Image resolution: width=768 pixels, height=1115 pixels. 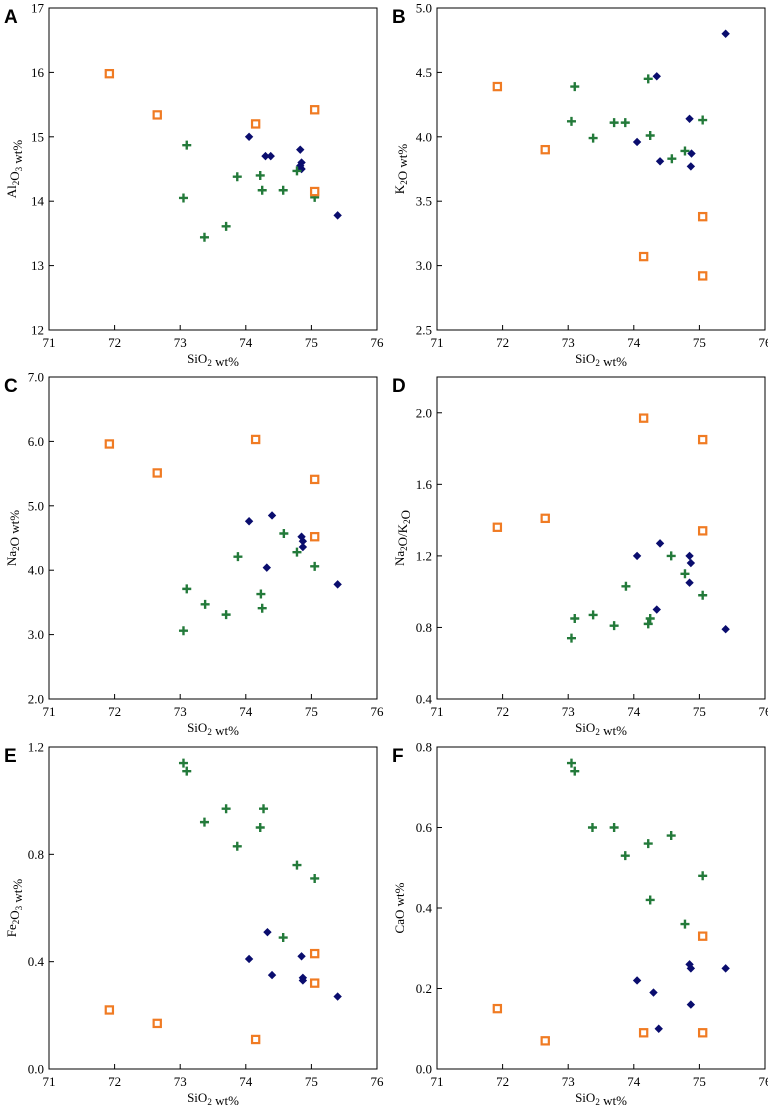 What do you see at coordinates (36, 699) in the screenshot?
I see `panel-C-y-tick-label: 2.0` at bounding box center [36, 699].